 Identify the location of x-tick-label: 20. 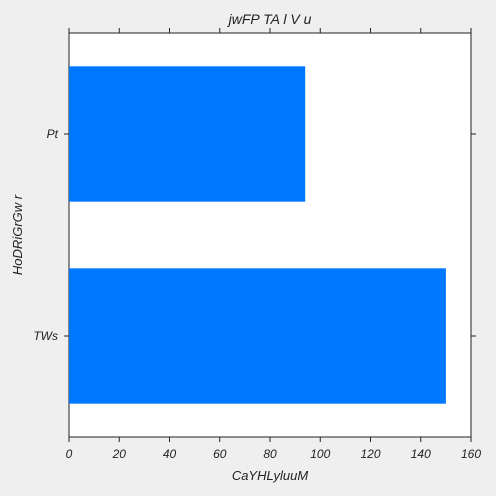
(119, 454).